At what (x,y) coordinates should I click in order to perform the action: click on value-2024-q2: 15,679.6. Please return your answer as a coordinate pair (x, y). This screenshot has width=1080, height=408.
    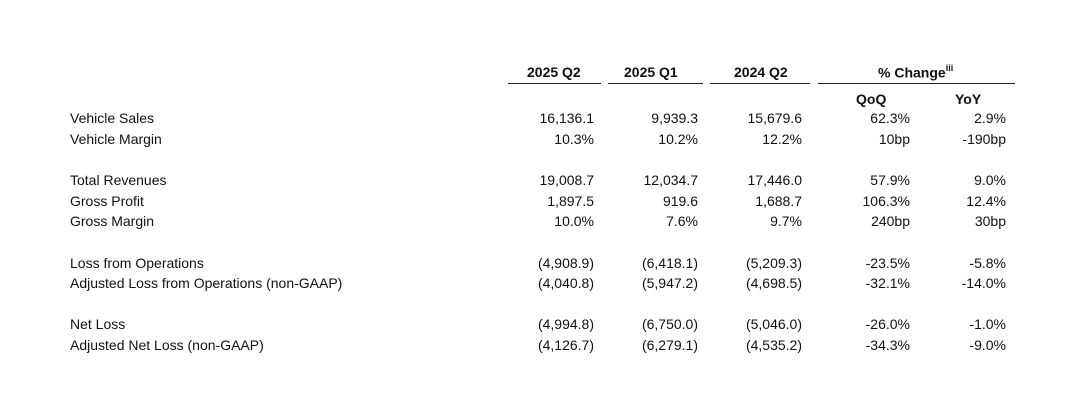
    Looking at the image, I should click on (775, 118).